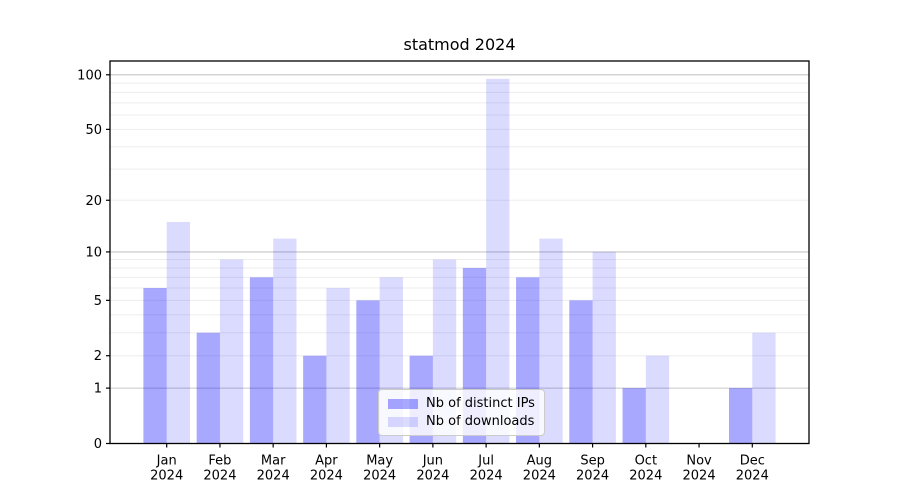 The image size is (900, 500). I want to click on bar-downloads-jul, so click(498, 261).